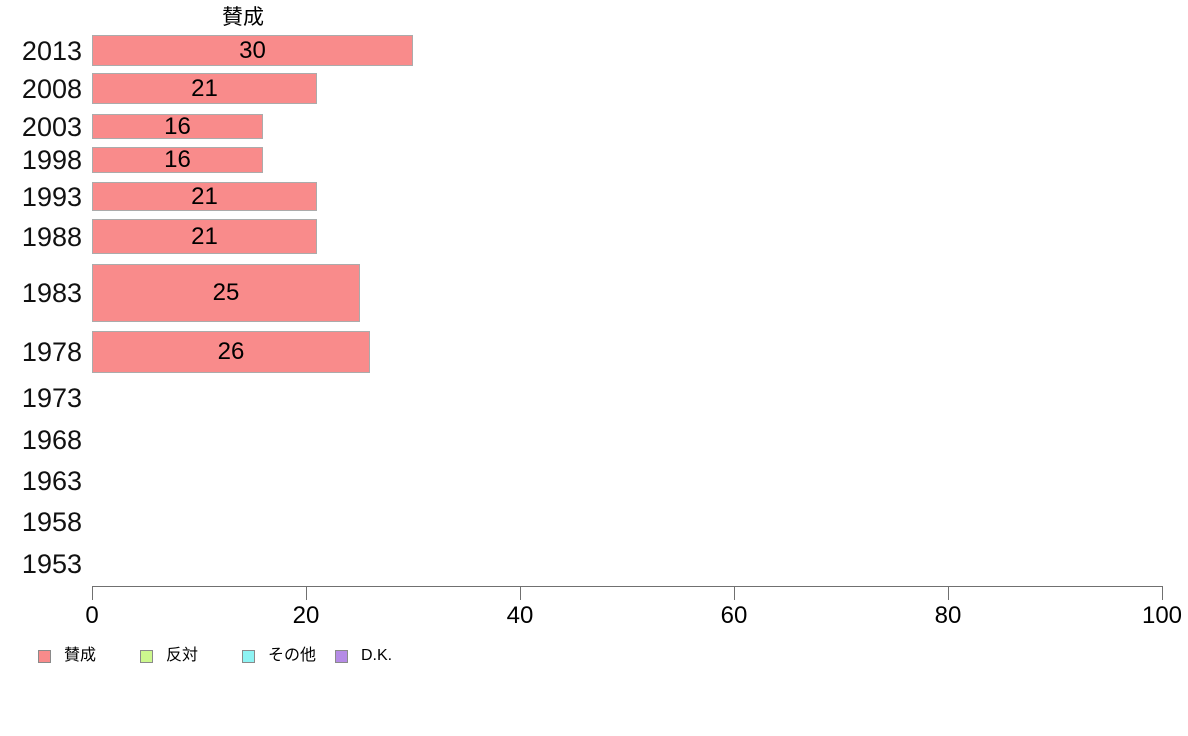 The height and width of the screenshot is (736, 1188). I want to click on bar-2008: 21, so click(204, 88).